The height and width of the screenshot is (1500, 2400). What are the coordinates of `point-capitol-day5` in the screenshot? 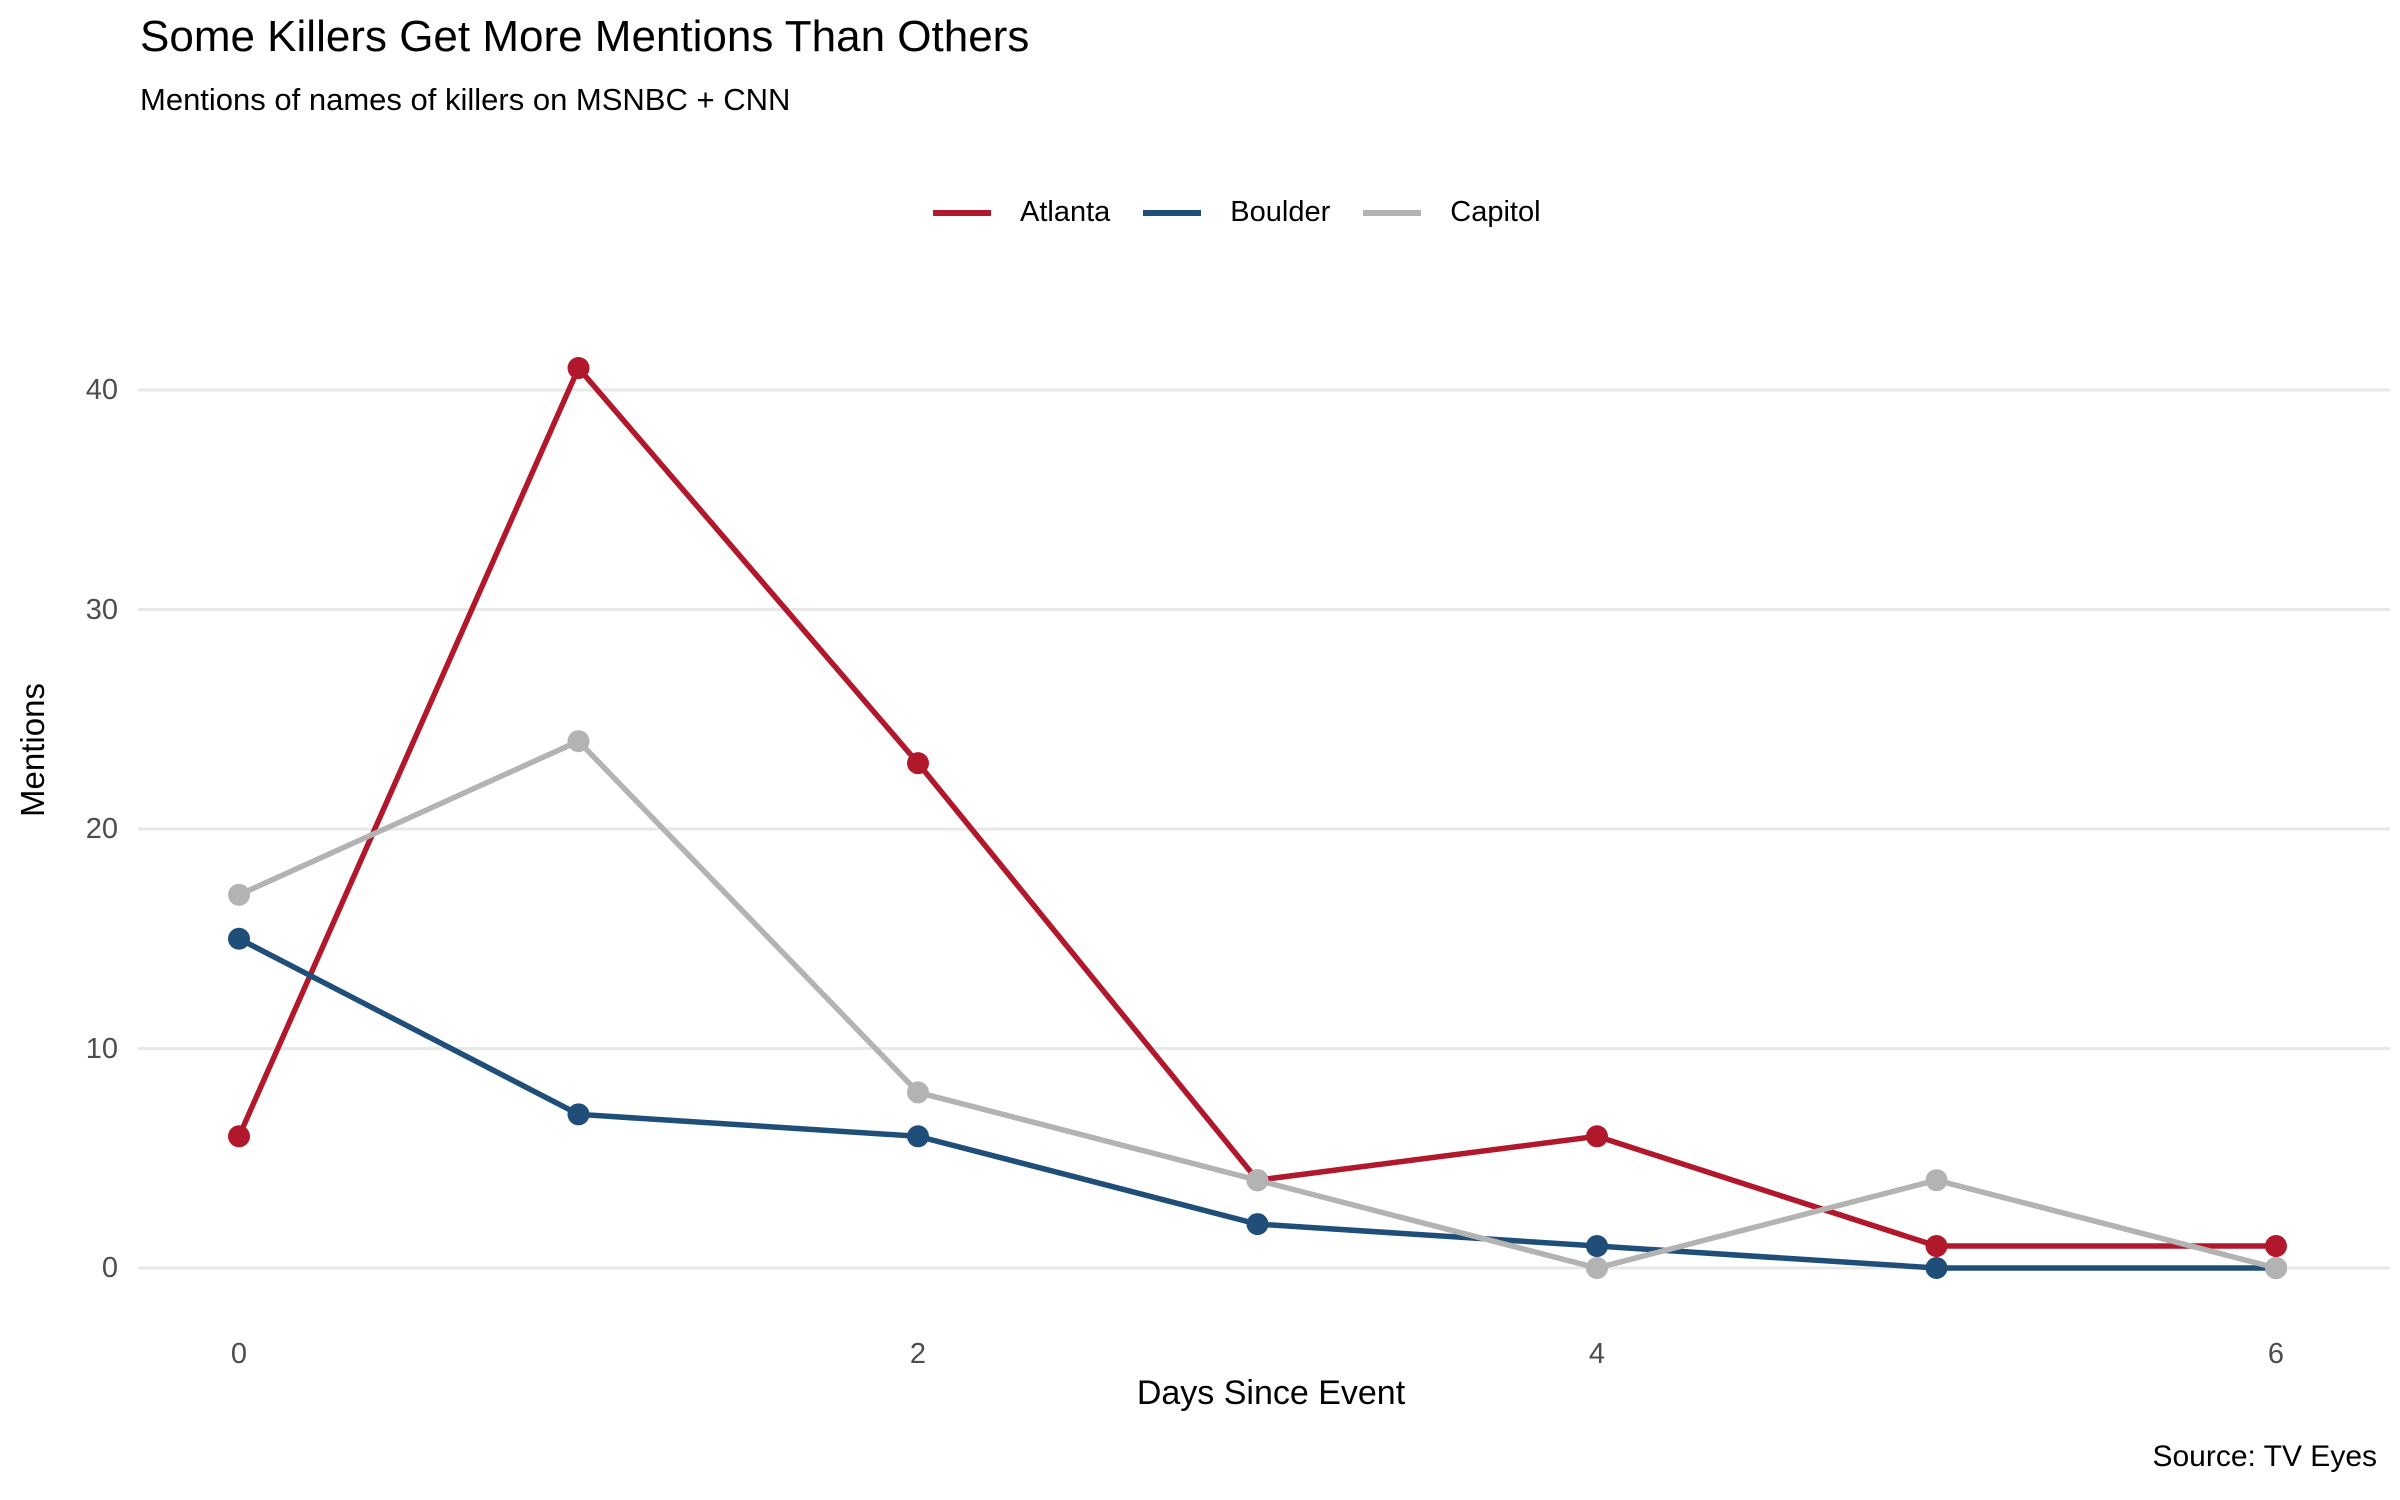 It's located at (1936, 1180).